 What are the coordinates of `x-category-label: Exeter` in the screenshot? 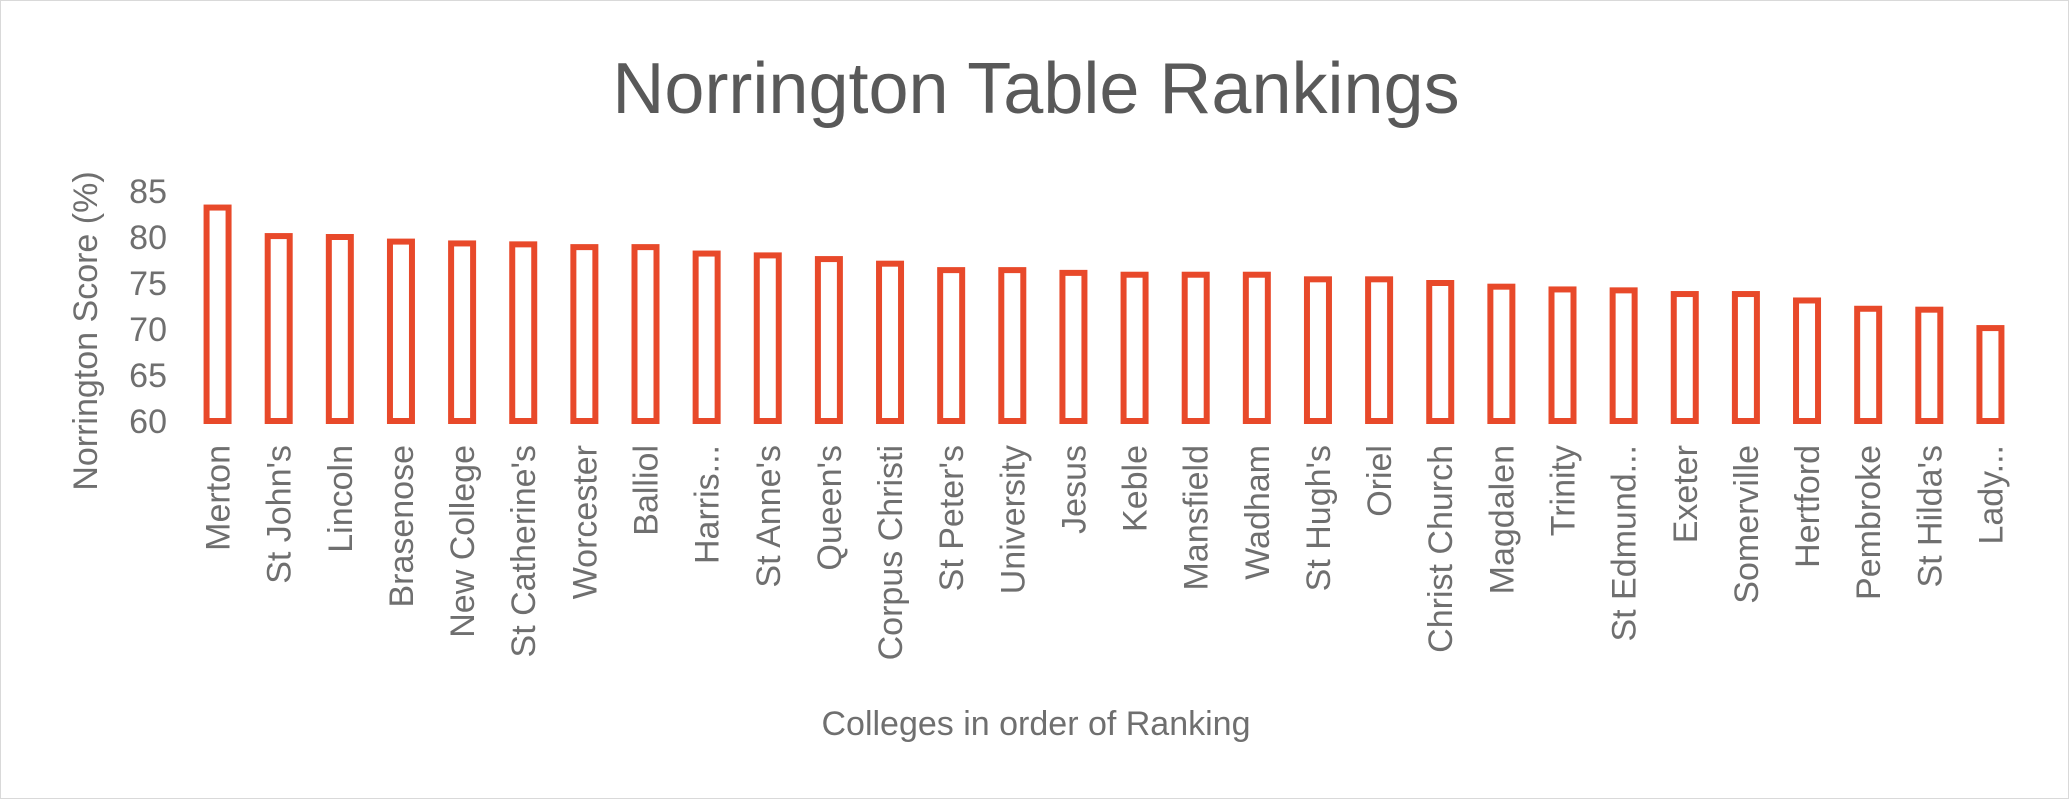 It's located at (1686, 494).